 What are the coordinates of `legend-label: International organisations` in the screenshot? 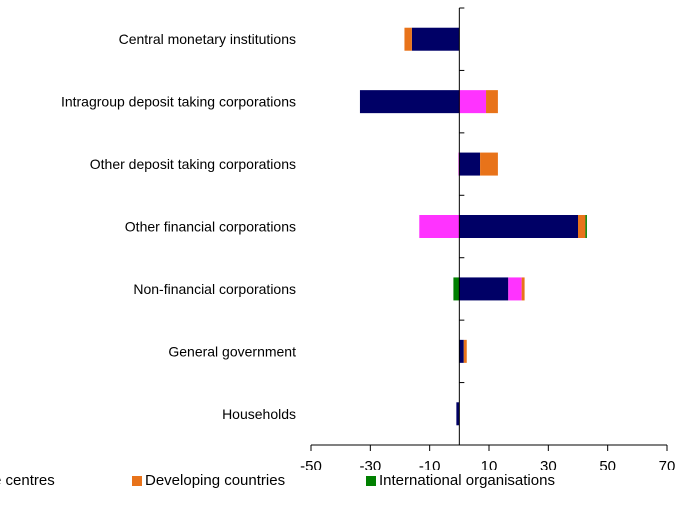 It's located at (467, 480).